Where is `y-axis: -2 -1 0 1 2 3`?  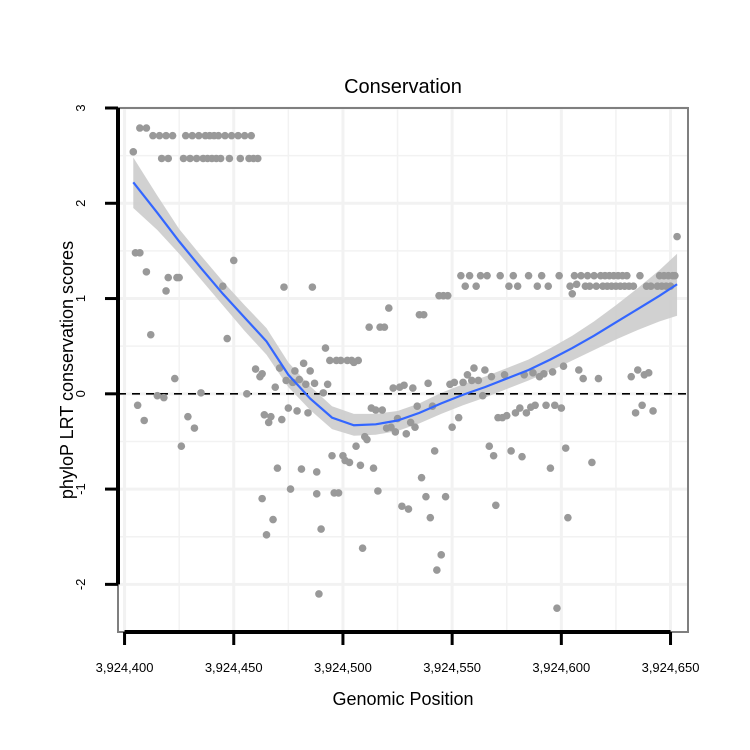
y-axis: -2 -1 0 1 2 3 is located at coordinates (96, 347).